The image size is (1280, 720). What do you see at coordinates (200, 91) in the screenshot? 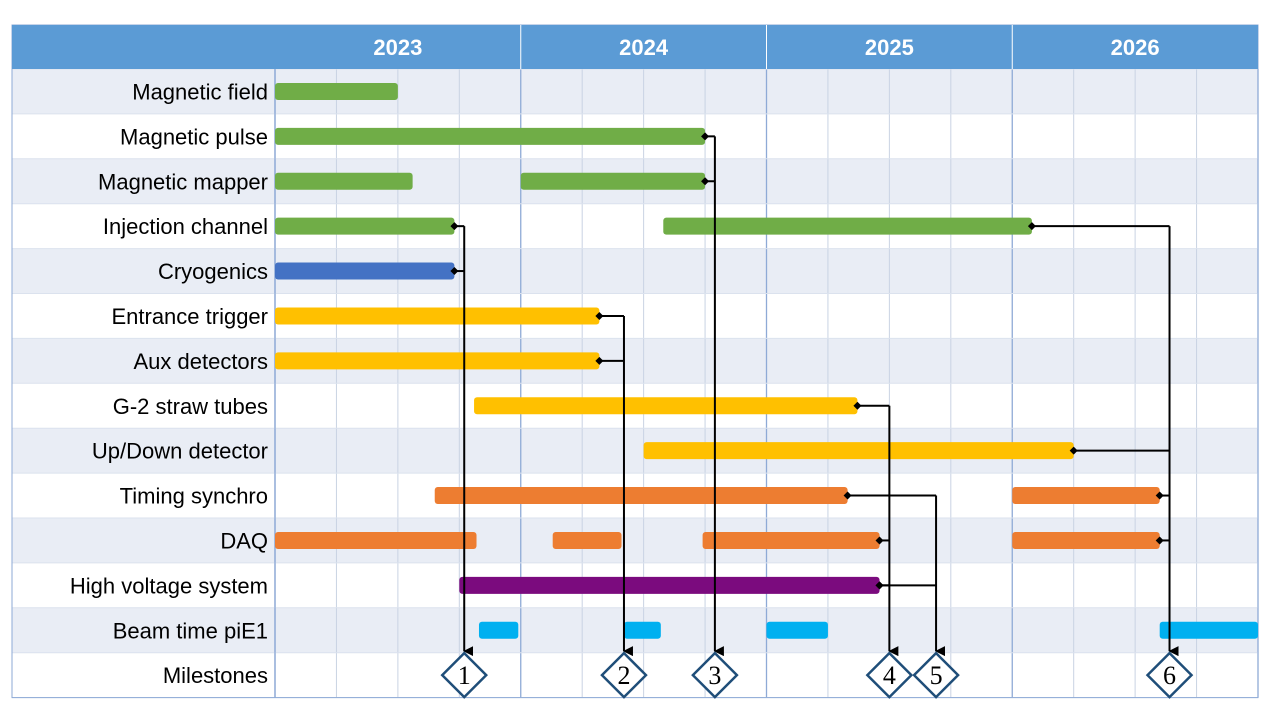
I see `row-label: Magnetic field` at bounding box center [200, 91].